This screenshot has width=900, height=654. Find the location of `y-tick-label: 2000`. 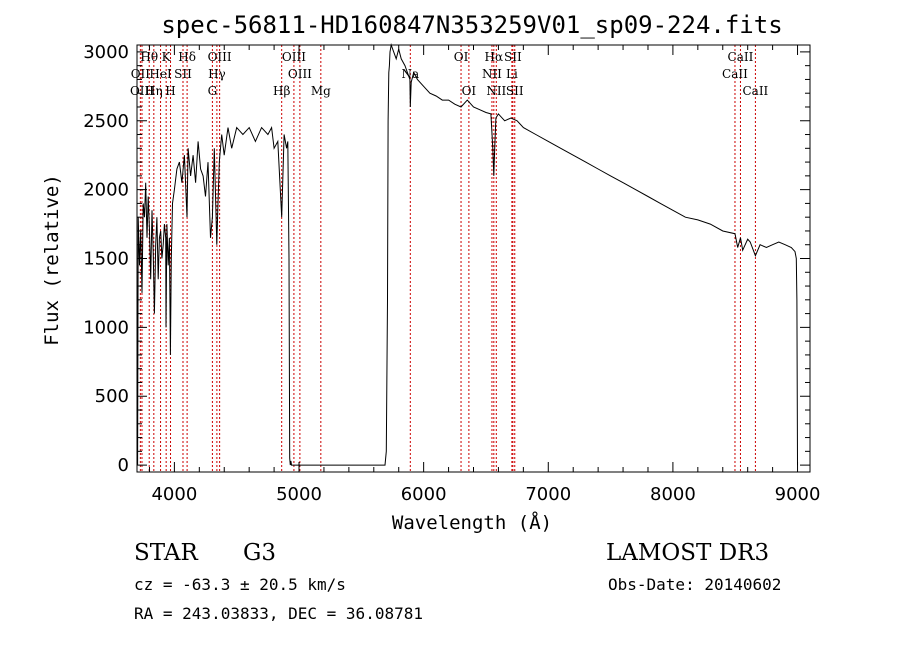

y-tick-label: 2000 is located at coordinates (106, 190).